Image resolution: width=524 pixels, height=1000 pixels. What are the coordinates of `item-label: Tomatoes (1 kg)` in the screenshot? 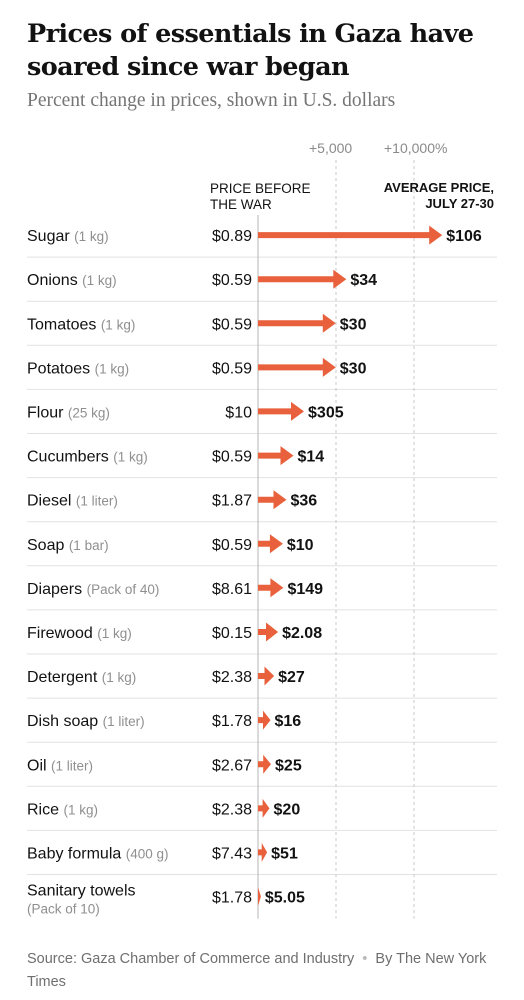 It's located at (81, 324).